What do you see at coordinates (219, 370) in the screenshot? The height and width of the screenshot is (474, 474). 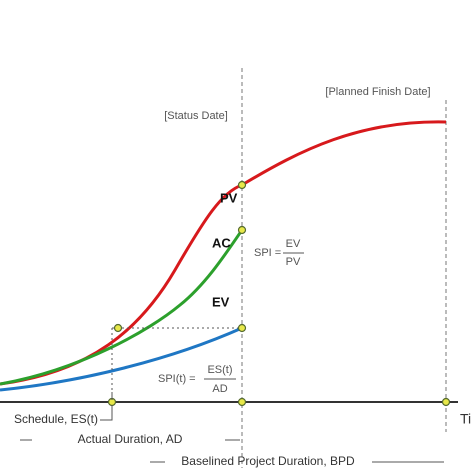 I see `spit-num: ES(t)` at bounding box center [219, 370].